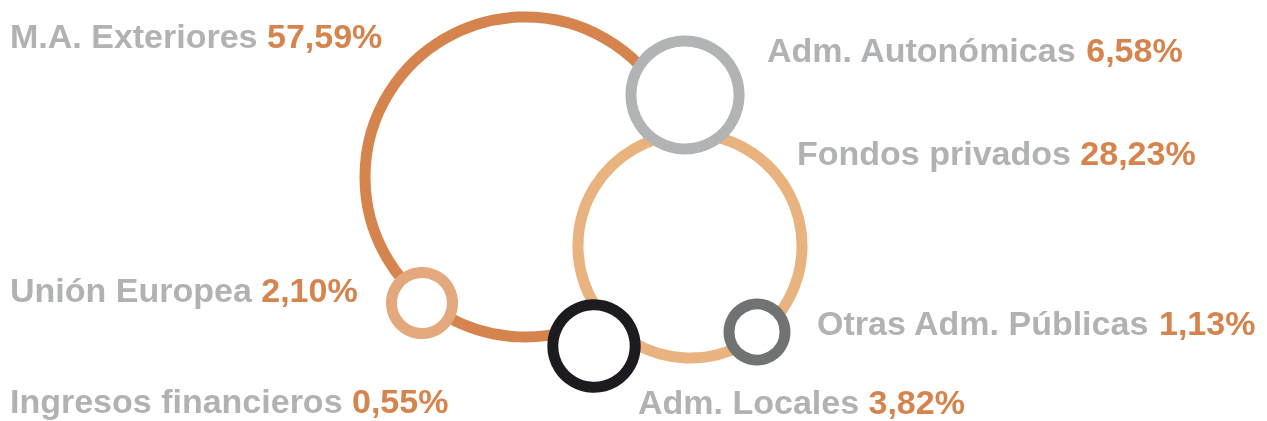  What do you see at coordinates (134, 36) in the screenshot?
I see `category-label: M.A. Exteriores` at bounding box center [134, 36].